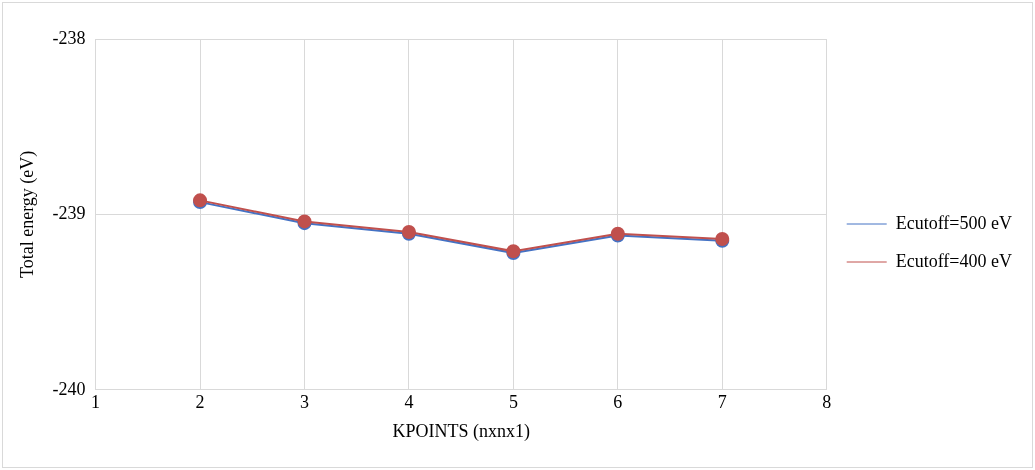 Image resolution: width=1035 pixels, height=470 pixels. Describe the element at coordinates (69, 388) in the screenshot. I see `y-tick-label: -240` at that location.